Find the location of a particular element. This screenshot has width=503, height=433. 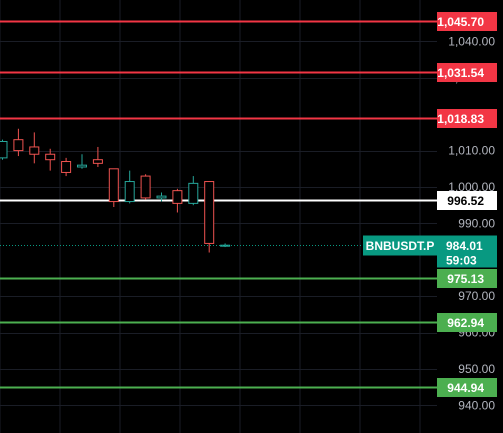

level-tag-label: 962.94 is located at coordinates (465, 323).